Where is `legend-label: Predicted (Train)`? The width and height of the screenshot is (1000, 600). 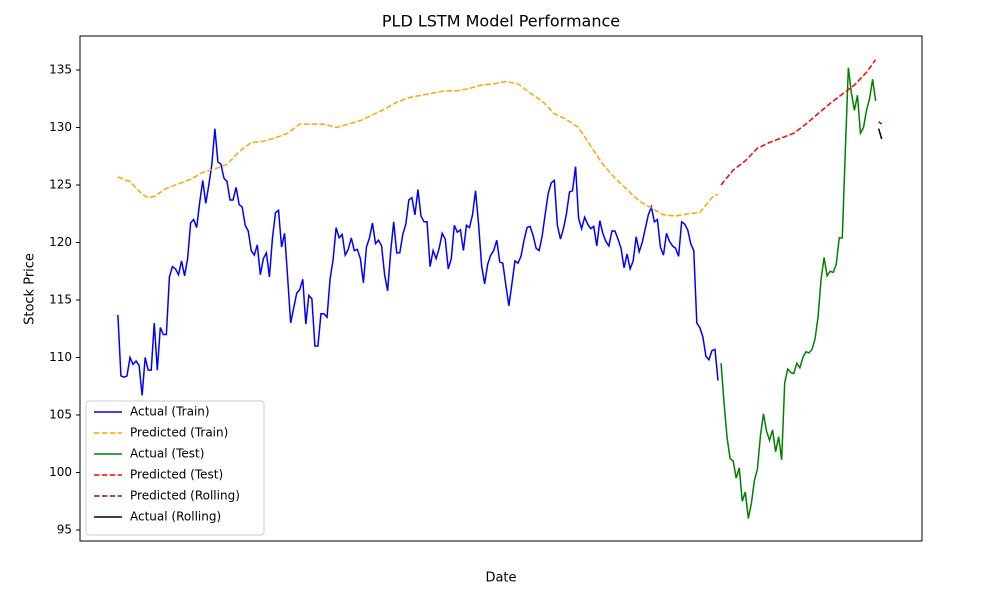 legend-label: Predicted (Train) is located at coordinates (179, 433).